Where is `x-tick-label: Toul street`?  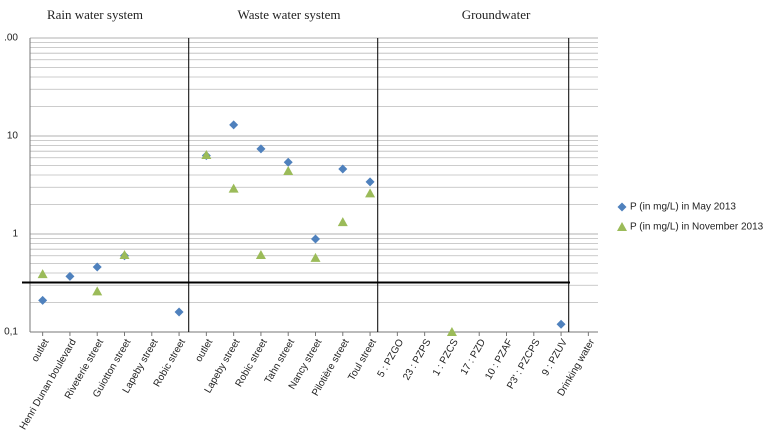
x-tick-label: Toul street is located at coordinates (362, 360).